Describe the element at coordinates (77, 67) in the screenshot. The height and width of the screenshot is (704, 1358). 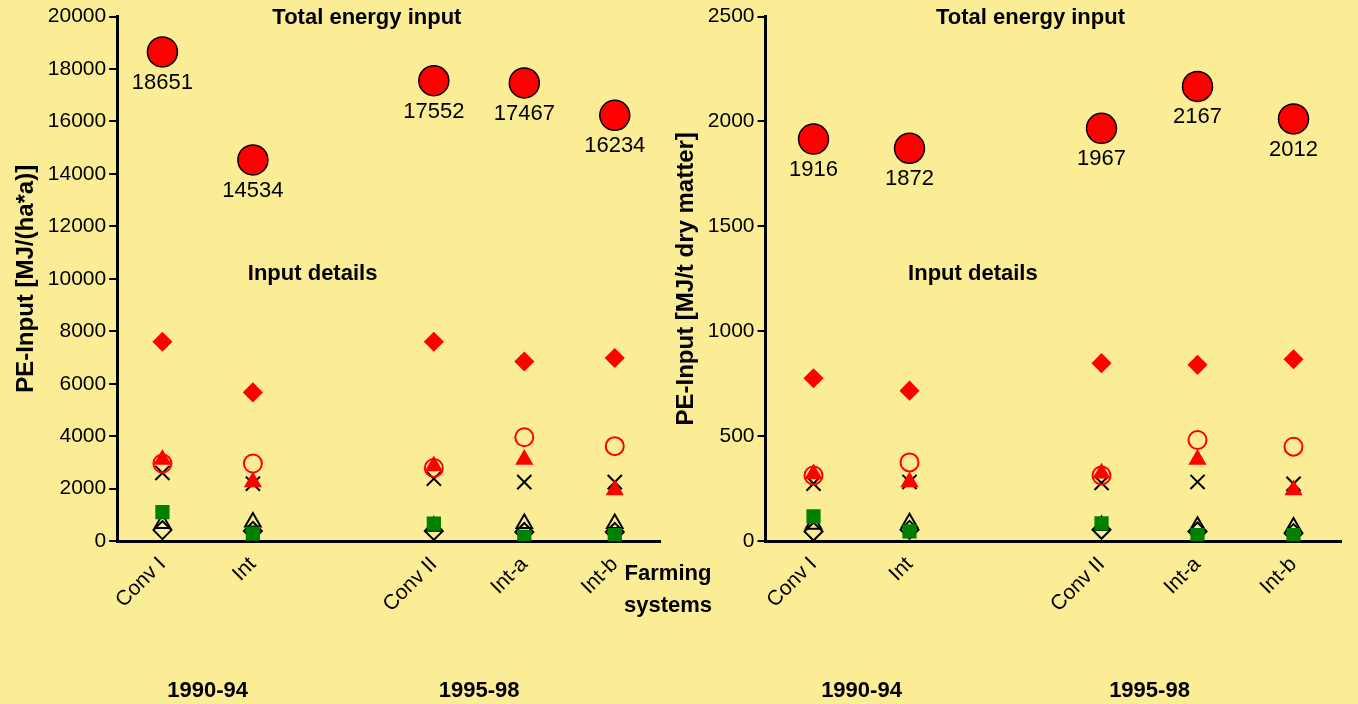
I see `y-tick-label: 18000` at that location.